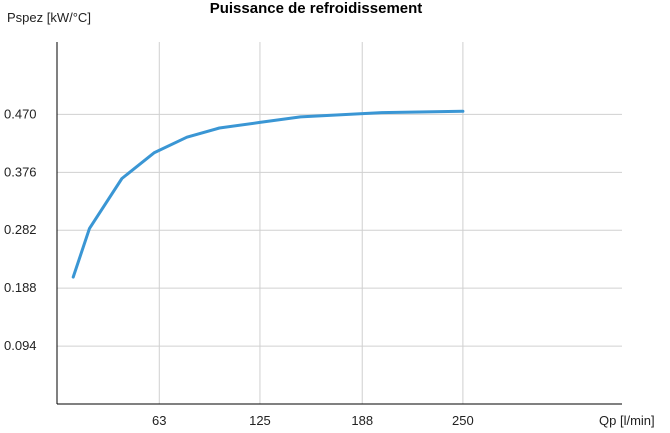 Image resolution: width=670 pixels, height=433 pixels. What do you see at coordinates (20, 171) in the screenshot?
I see `y-tick-label: 0.376` at bounding box center [20, 171].